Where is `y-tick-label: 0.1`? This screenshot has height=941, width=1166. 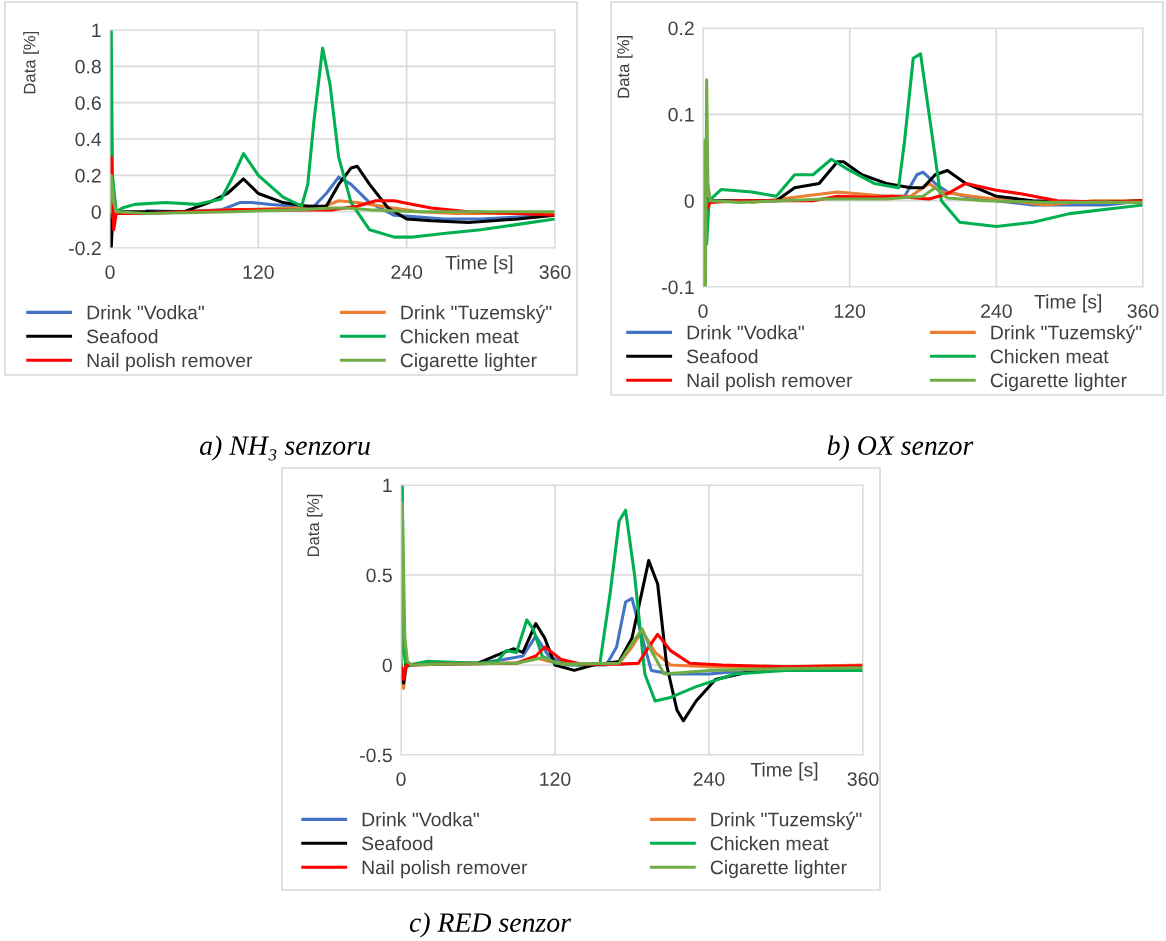
y-tick-label: 0.1 is located at coordinates (681, 114).